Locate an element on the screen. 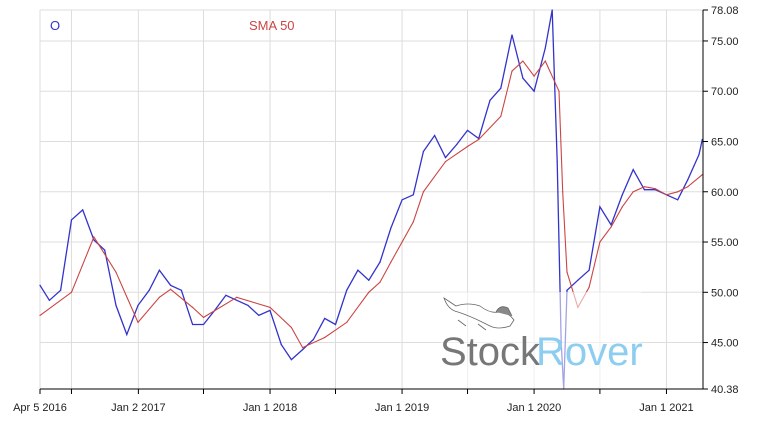  x-tick-label: Jan 1 2020 is located at coordinates (534, 408).